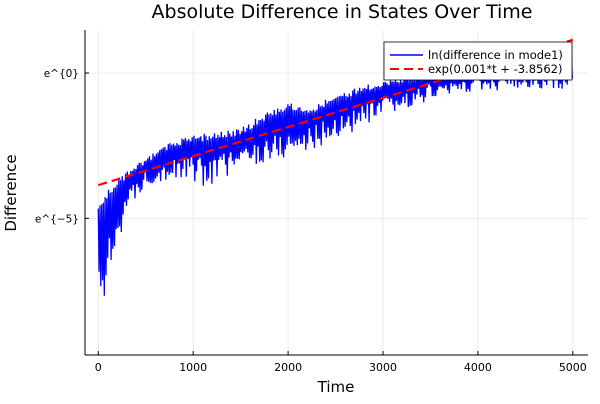  Describe the element at coordinates (478, 367) in the screenshot. I see `x-tick-label: 4000` at that location.